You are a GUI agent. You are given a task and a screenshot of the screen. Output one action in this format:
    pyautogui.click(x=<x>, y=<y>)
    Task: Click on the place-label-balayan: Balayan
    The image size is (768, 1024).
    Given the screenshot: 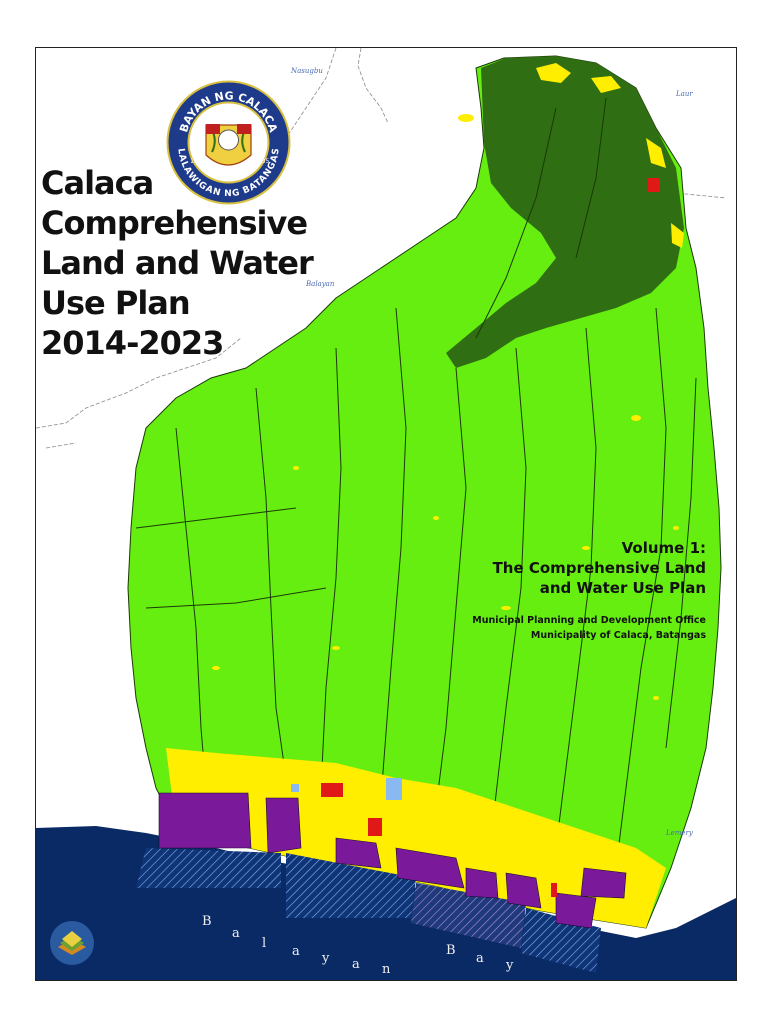 What is the action you would take?
    pyautogui.click(x=320, y=284)
    